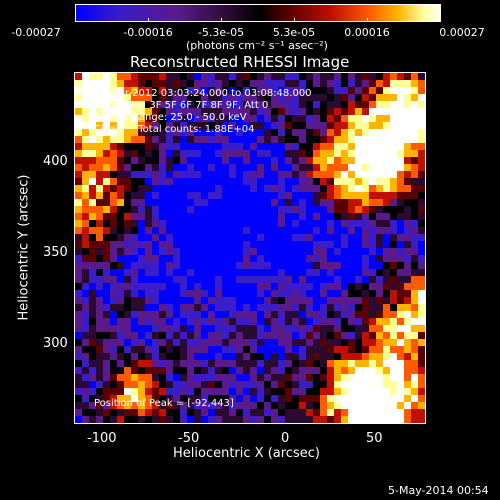 The image size is (500, 500). I want to click on colorbar, so click(258, 13).